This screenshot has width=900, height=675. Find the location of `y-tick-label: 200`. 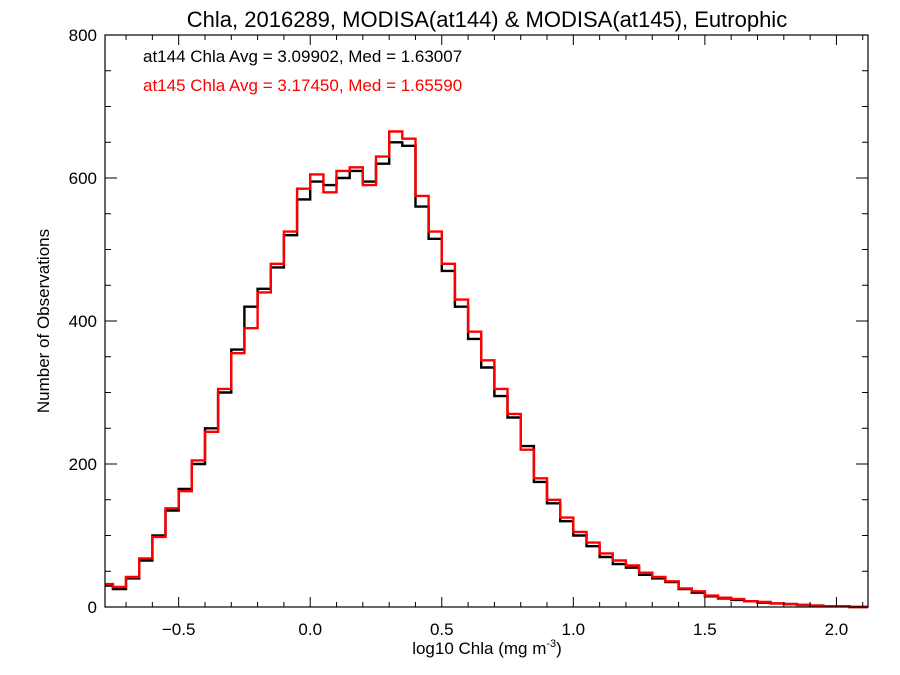

y-tick-label: 200 is located at coordinates (83, 464).